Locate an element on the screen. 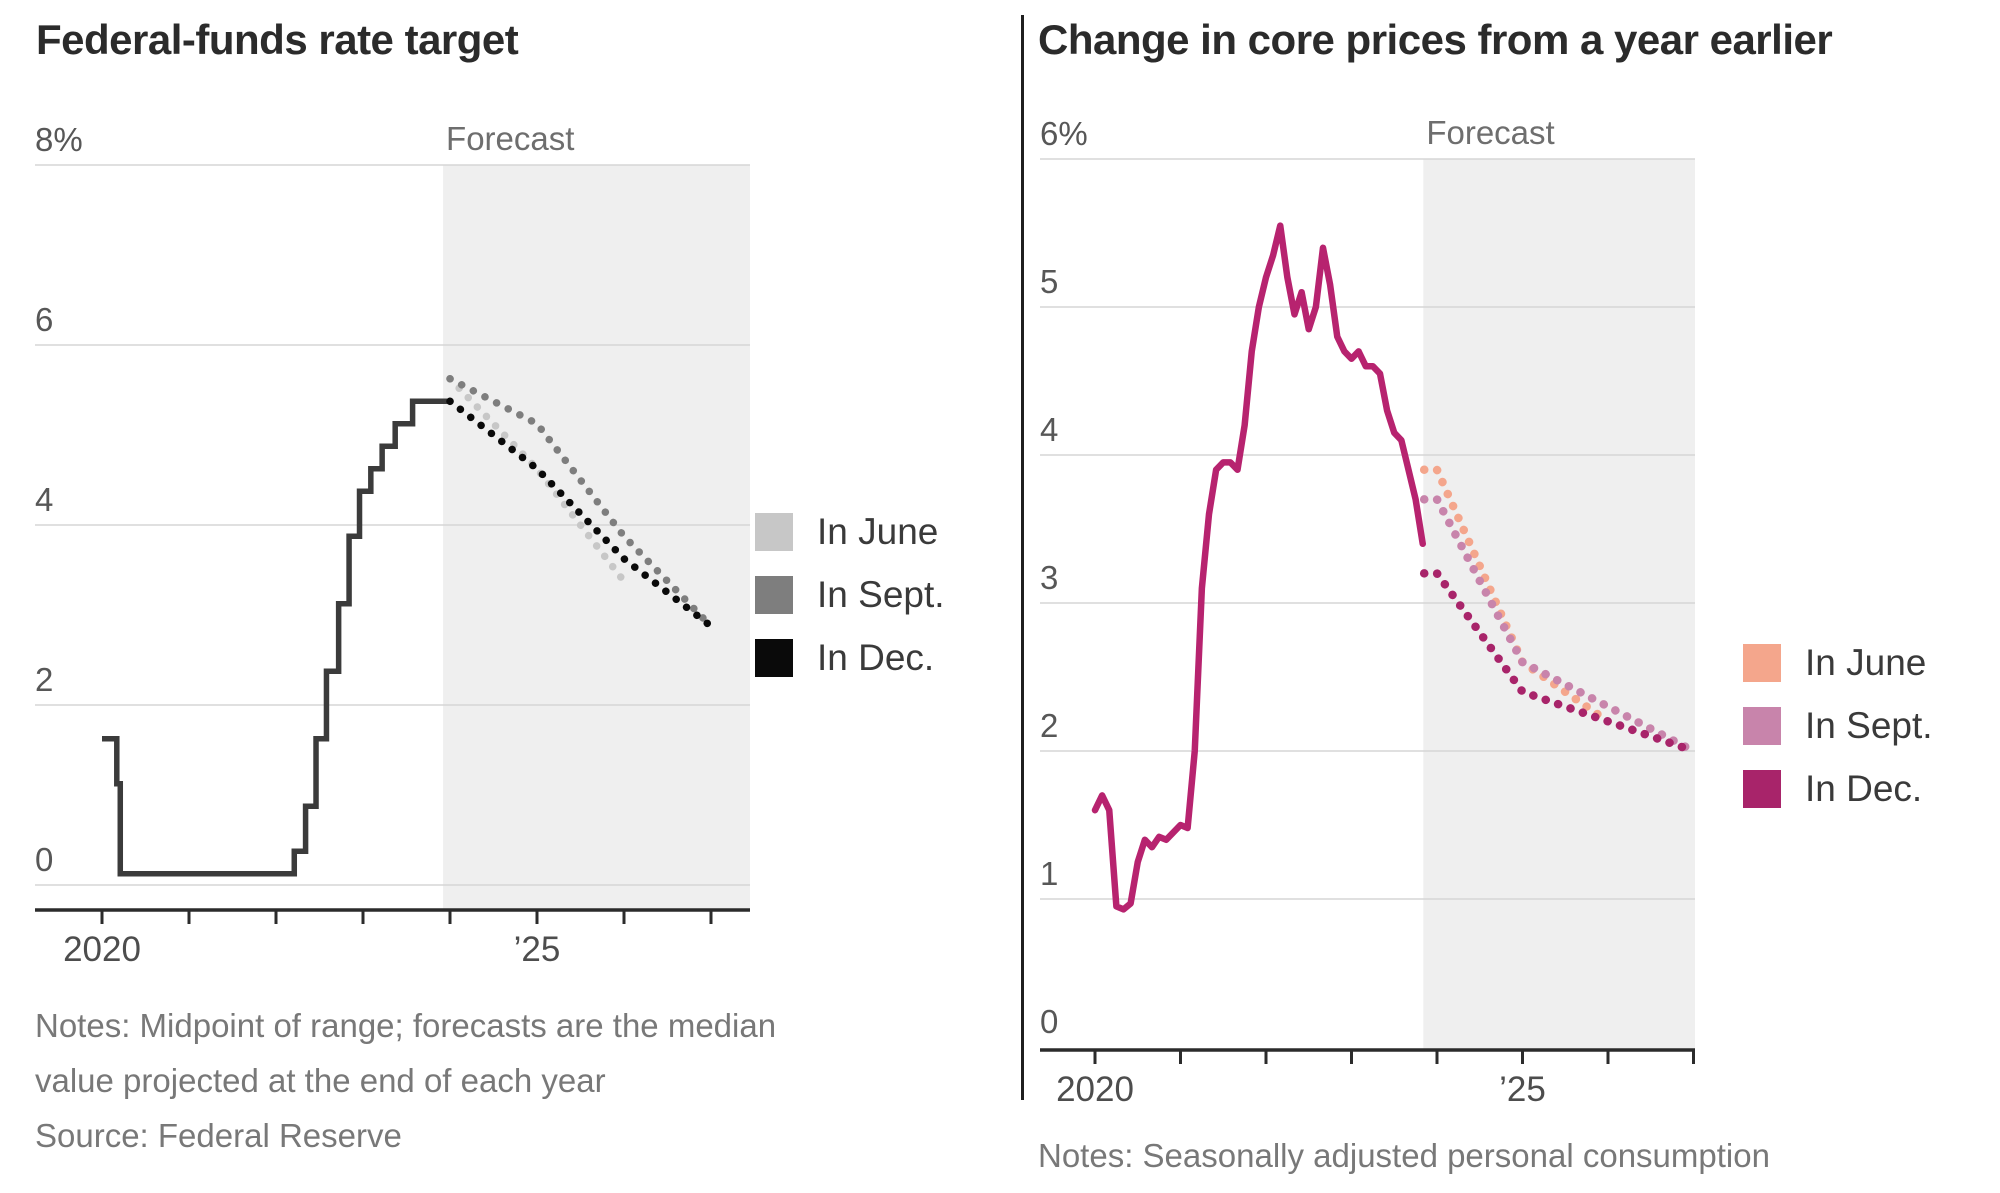  core-prices-legend: In June In Sept. In Dec. is located at coordinates (1838, 726).